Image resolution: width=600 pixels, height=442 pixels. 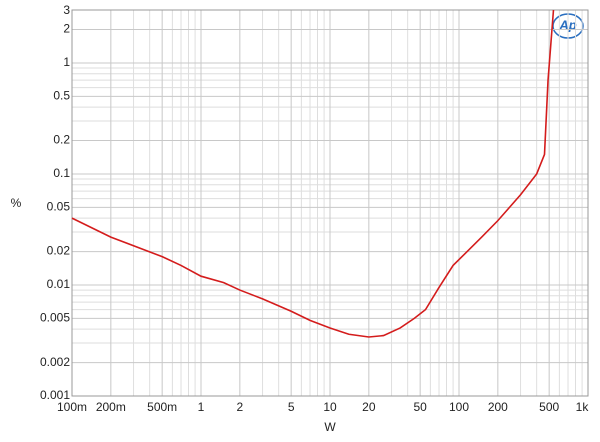 I want to click on x-tick-label: 2, so click(x=239, y=407).